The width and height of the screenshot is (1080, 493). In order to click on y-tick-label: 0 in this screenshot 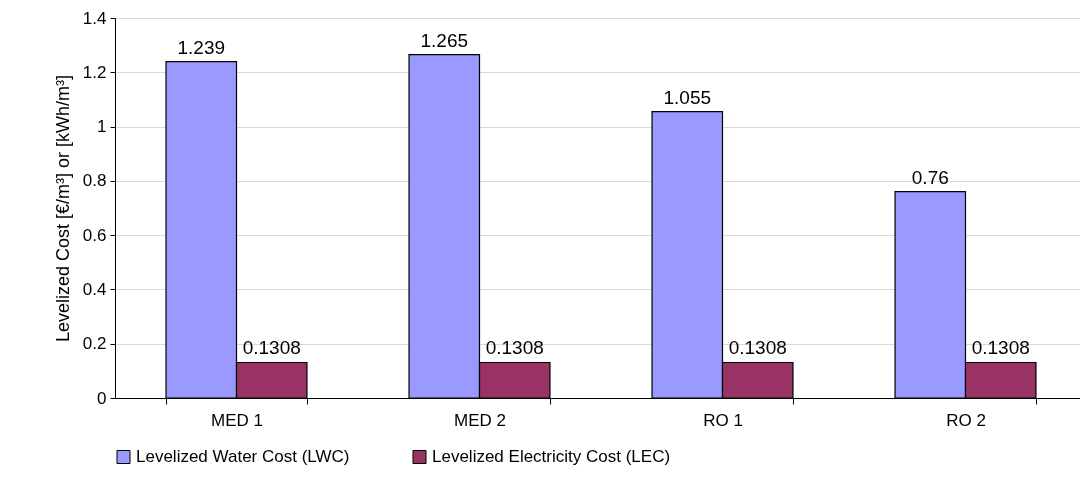, I will do `click(102, 398)`.